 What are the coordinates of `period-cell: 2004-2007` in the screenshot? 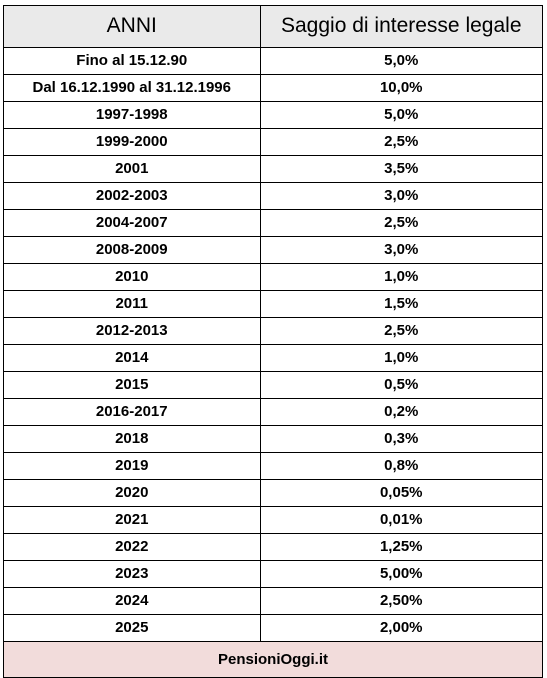 It's located at (132, 222).